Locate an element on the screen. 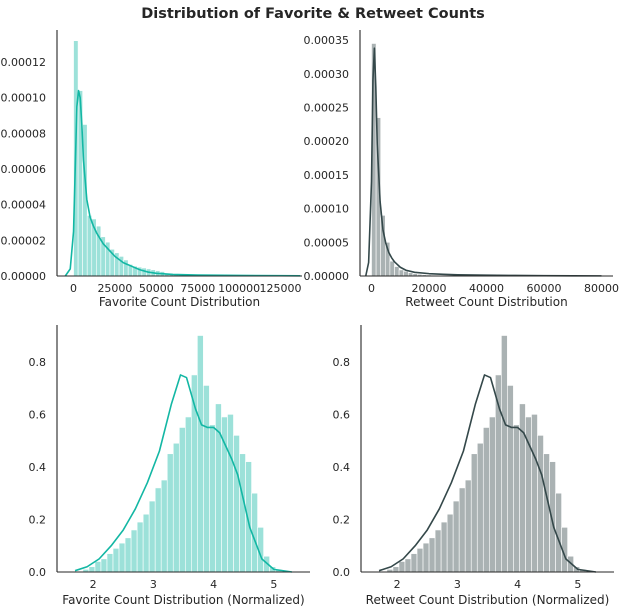 The width and height of the screenshot is (627, 613). y-tick-label: 0.0 is located at coordinates (38, 572).